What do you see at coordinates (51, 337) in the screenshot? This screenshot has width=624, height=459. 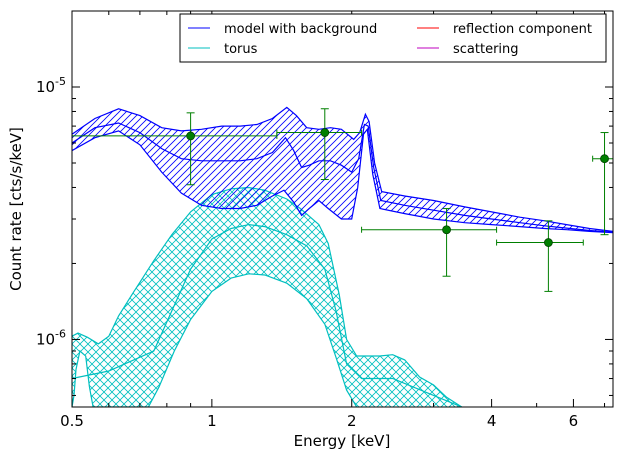 I see `y-tick-label: 10⁻⁶` at bounding box center [51, 337].